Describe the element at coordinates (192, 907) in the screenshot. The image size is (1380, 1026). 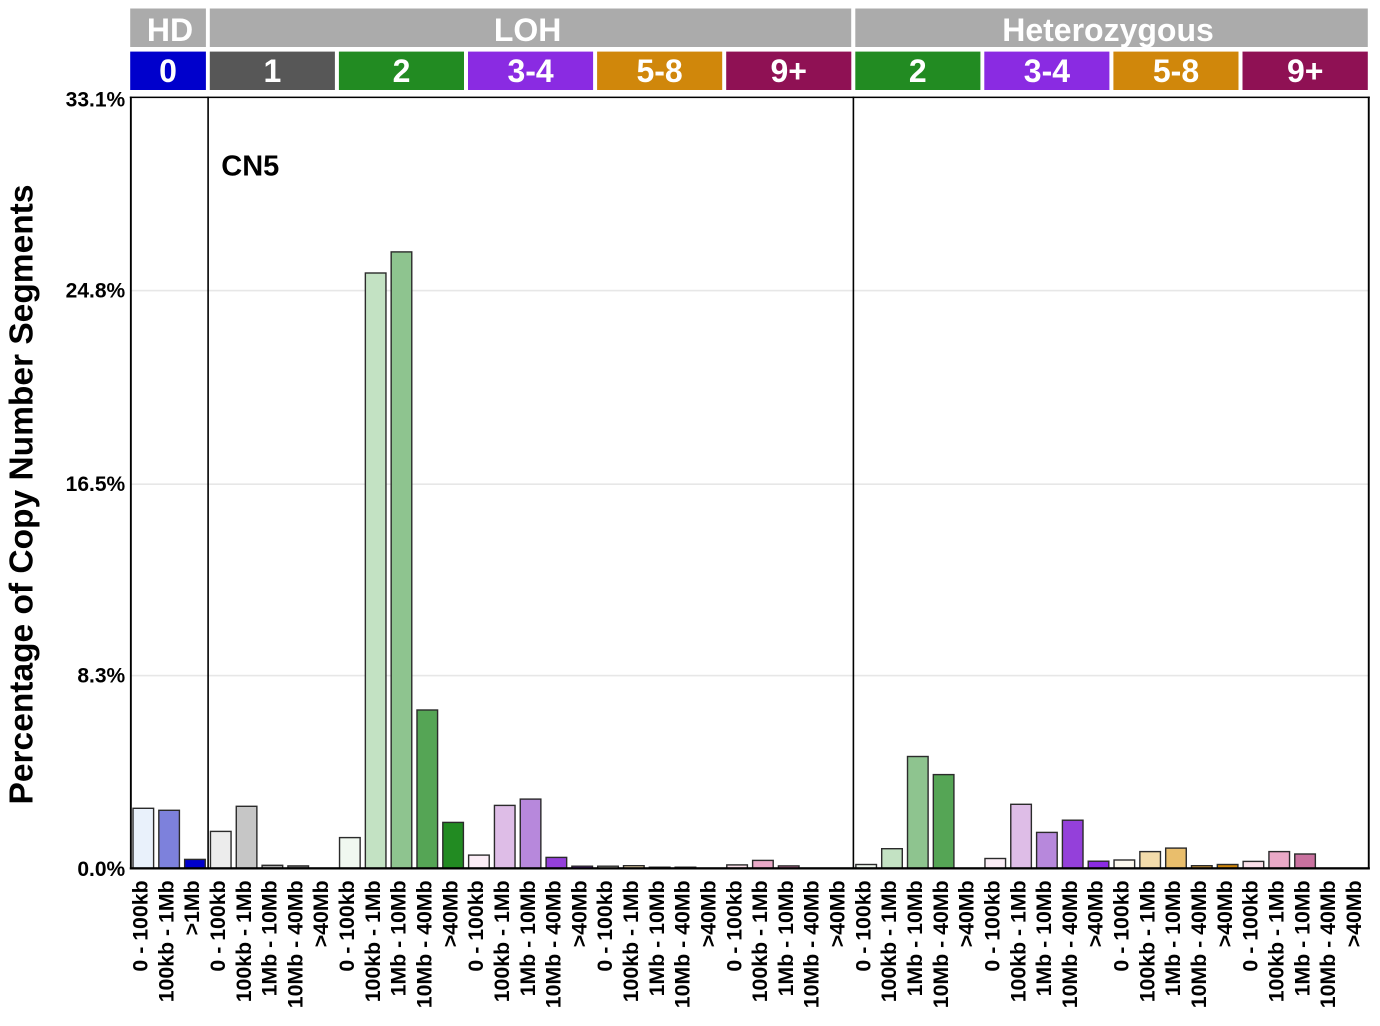
I see `svg-text: >1Mb` at that location.